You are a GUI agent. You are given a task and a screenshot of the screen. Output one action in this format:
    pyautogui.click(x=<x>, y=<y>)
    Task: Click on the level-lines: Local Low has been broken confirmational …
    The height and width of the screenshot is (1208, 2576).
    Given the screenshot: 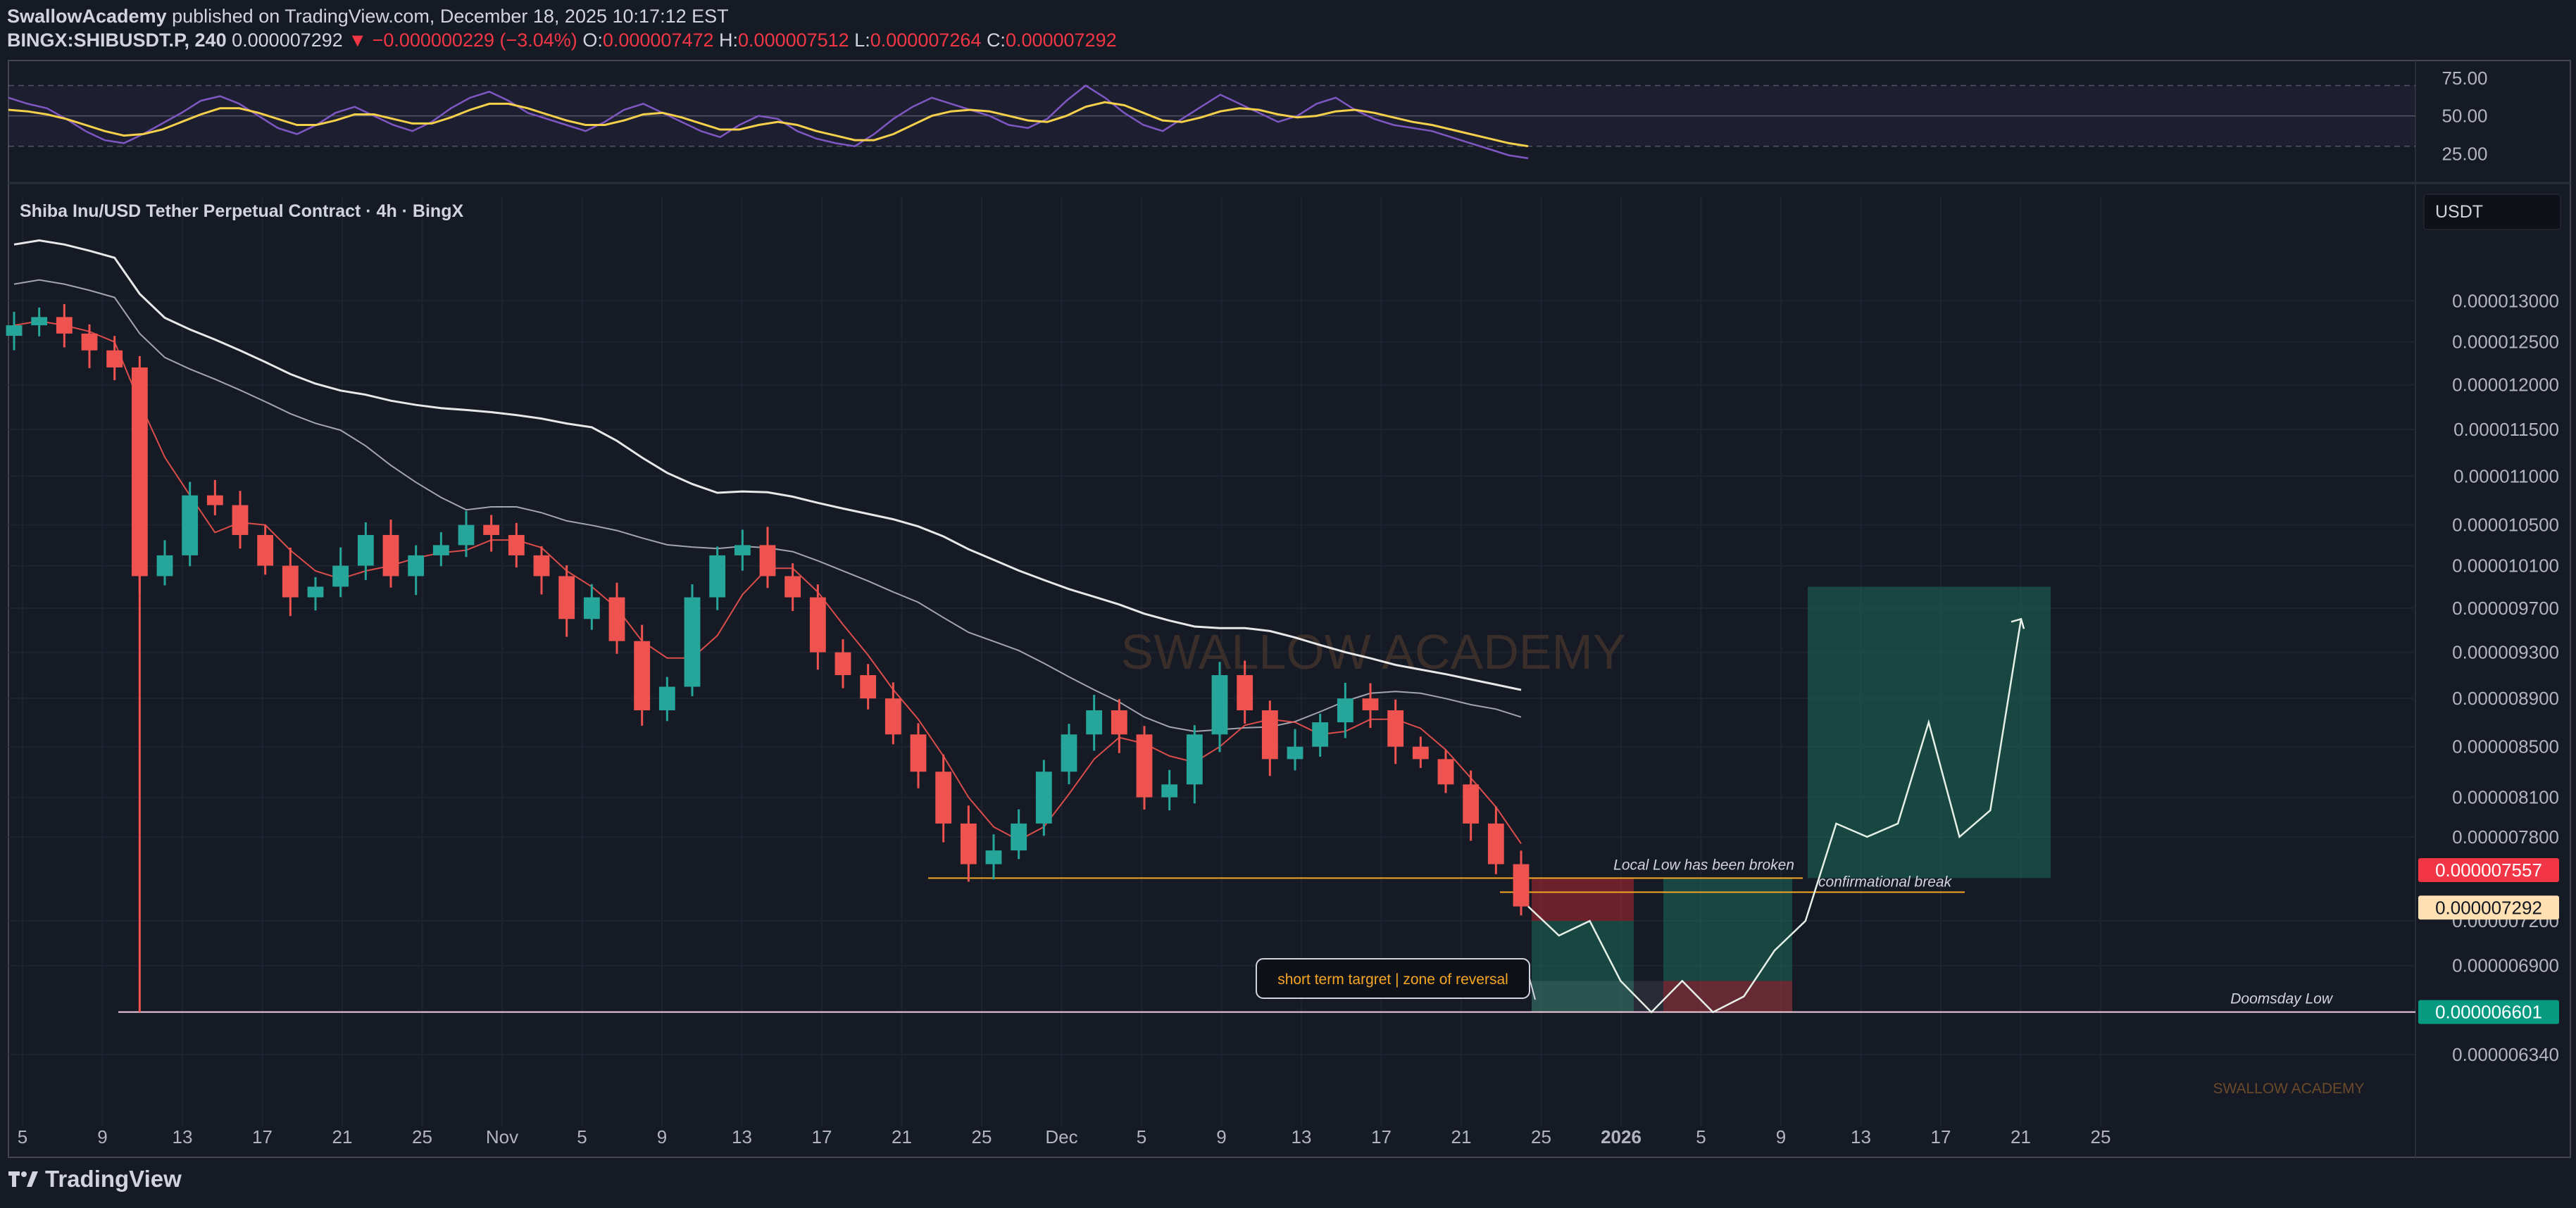 What is the action you would take?
    pyautogui.click(x=1266, y=935)
    